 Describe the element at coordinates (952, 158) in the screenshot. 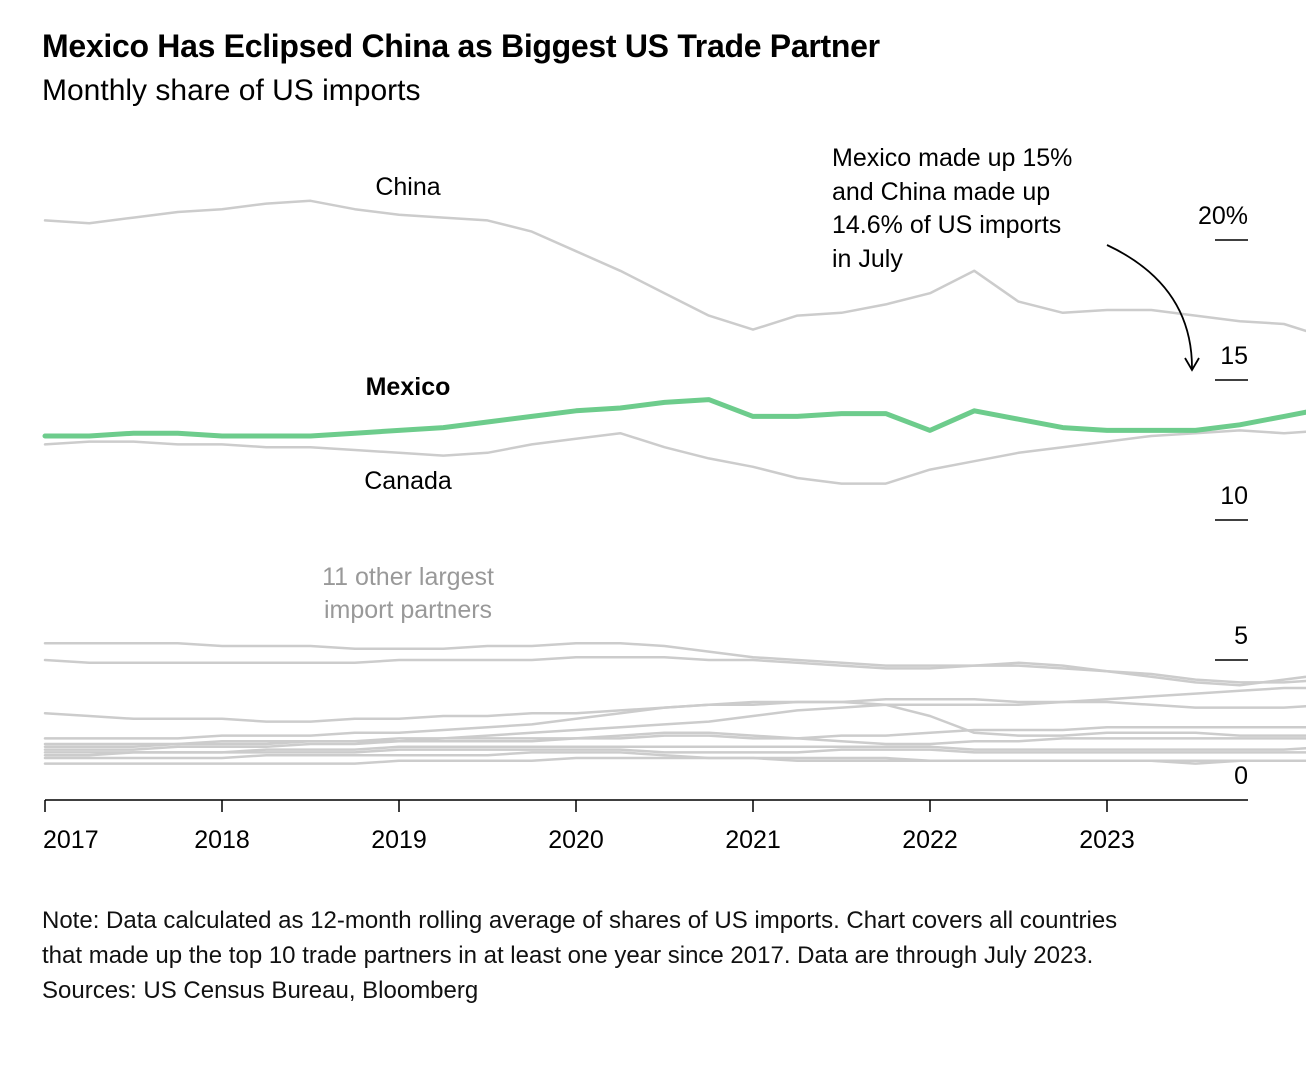

I see `annotation-line-1: Mexico made up 15%` at that location.